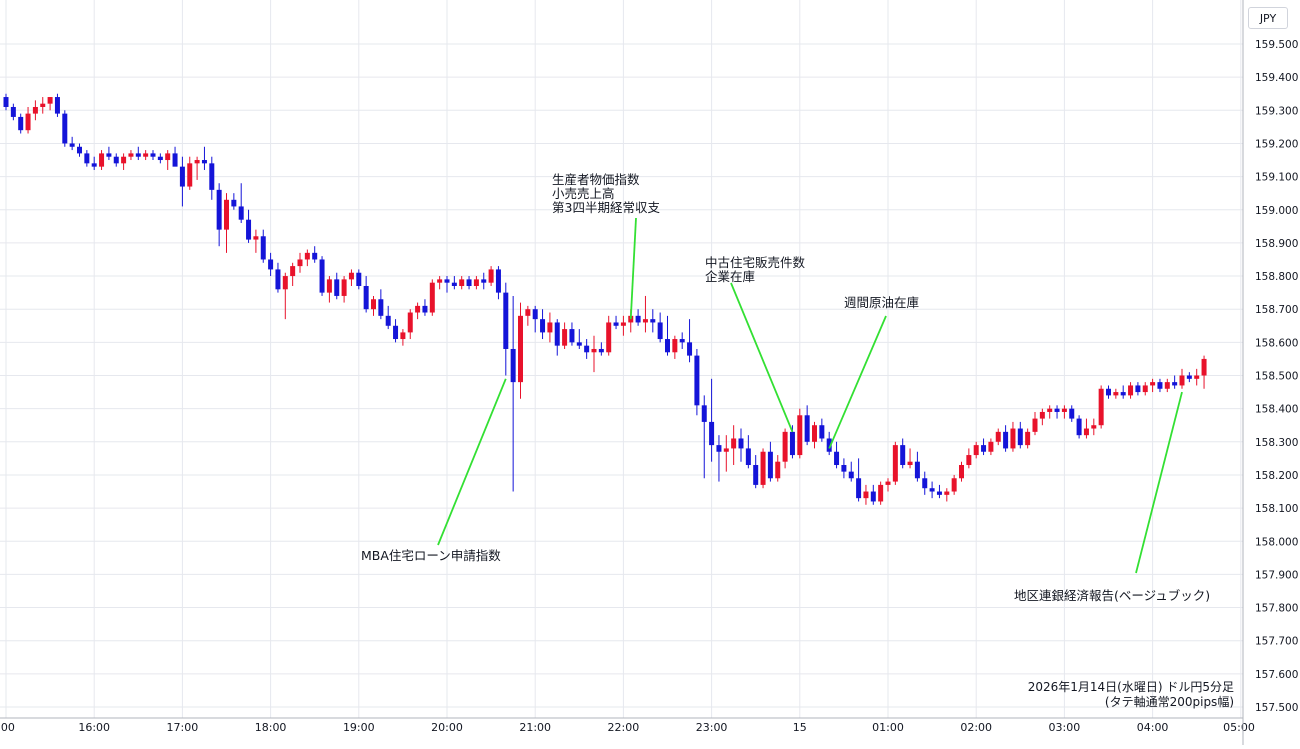 The height and width of the screenshot is (749, 1300). Describe the element at coordinates (624, 727) in the screenshot. I see `x-tick-label: 22:00` at that location.